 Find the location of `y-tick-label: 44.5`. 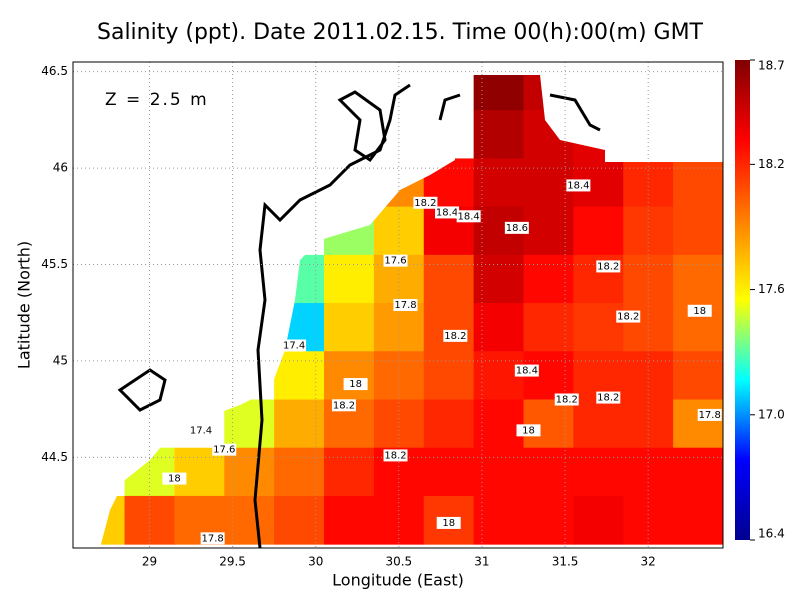

y-tick-label: 44.5 is located at coordinates (54, 457).